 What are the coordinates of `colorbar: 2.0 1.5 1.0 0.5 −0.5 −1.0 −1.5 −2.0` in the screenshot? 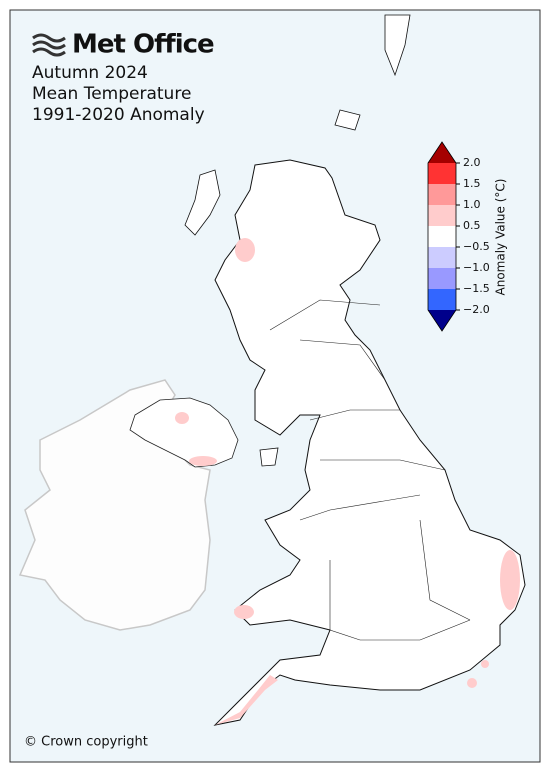 It's located at (458, 236).